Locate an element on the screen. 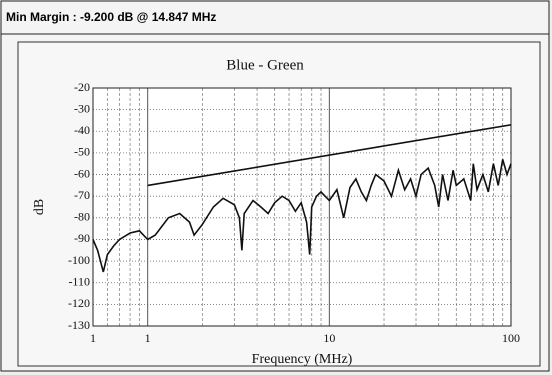  y-tick-label: -20 is located at coordinates (82, 87).